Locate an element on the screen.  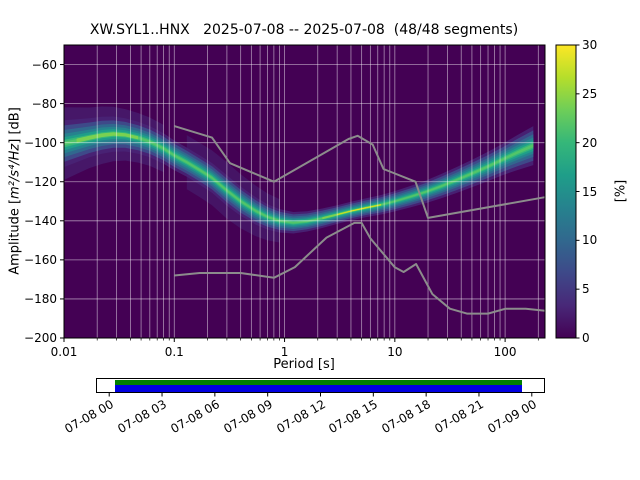
x-tick-label: 0.01 is located at coordinates (64, 352).